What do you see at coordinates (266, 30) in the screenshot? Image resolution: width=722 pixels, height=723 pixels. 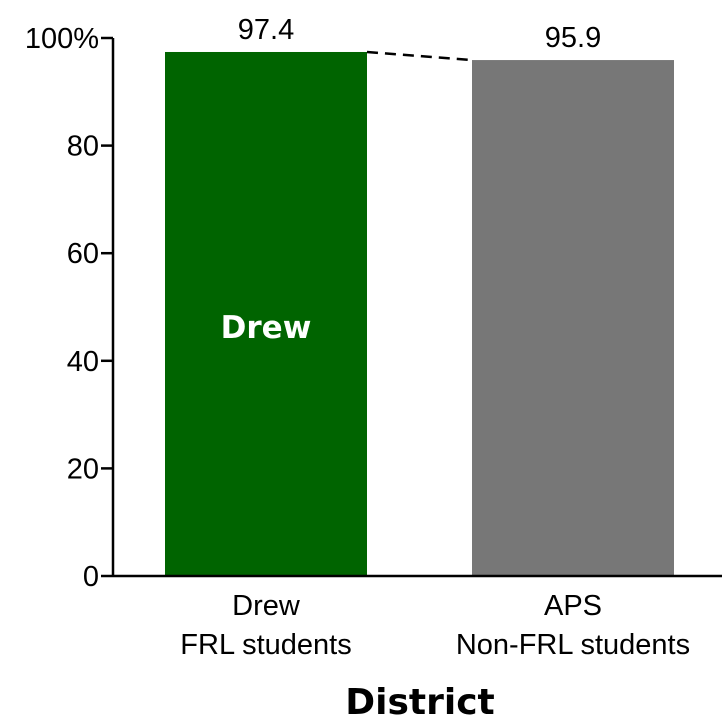 I see `bar-value-label-1: 97.4` at bounding box center [266, 30].